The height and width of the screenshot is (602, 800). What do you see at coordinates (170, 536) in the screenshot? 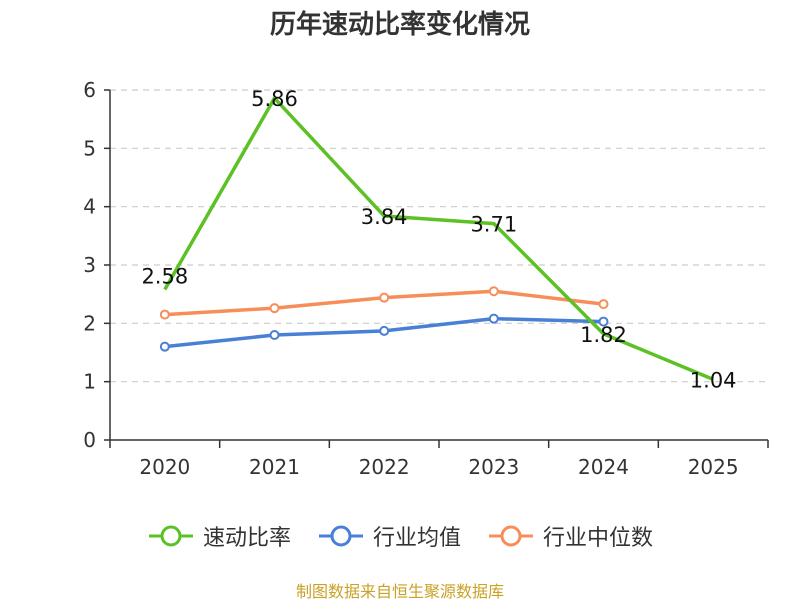
I see `legend-green-circle-icon` at bounding box center [170, 536].